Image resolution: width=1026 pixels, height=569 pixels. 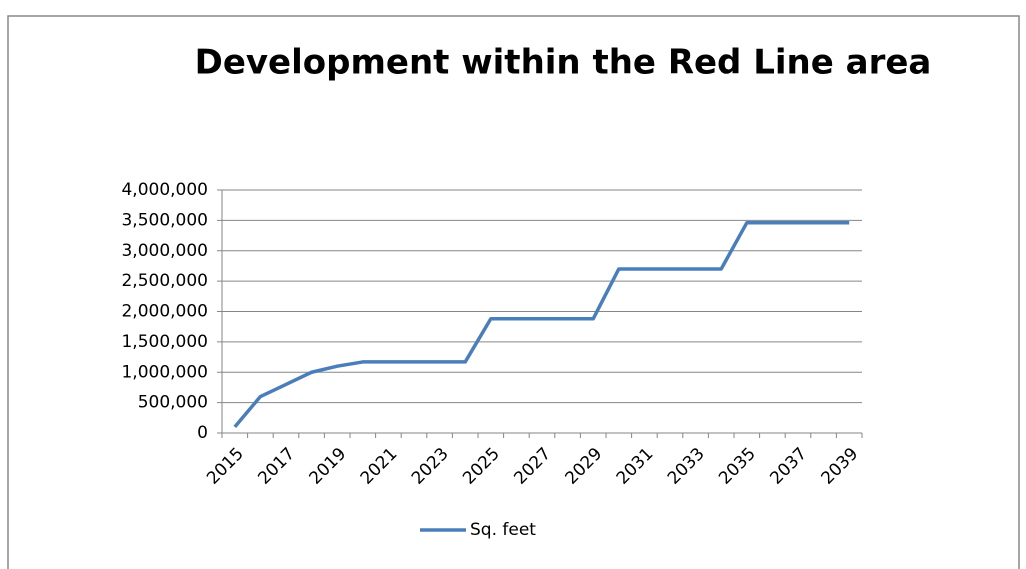 I want to click on y-tick-label: 1,000,000, so click(x=164, y=372).